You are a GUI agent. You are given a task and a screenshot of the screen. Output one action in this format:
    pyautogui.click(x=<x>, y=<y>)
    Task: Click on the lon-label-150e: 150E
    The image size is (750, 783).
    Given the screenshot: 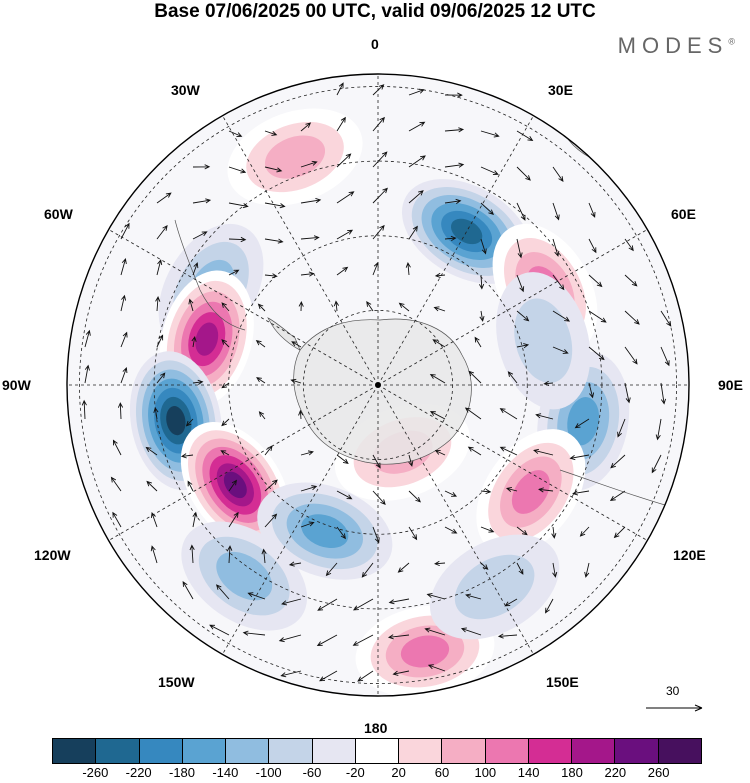 What is the action you would take?
    pyautogui.click(x=562, y=682)
    